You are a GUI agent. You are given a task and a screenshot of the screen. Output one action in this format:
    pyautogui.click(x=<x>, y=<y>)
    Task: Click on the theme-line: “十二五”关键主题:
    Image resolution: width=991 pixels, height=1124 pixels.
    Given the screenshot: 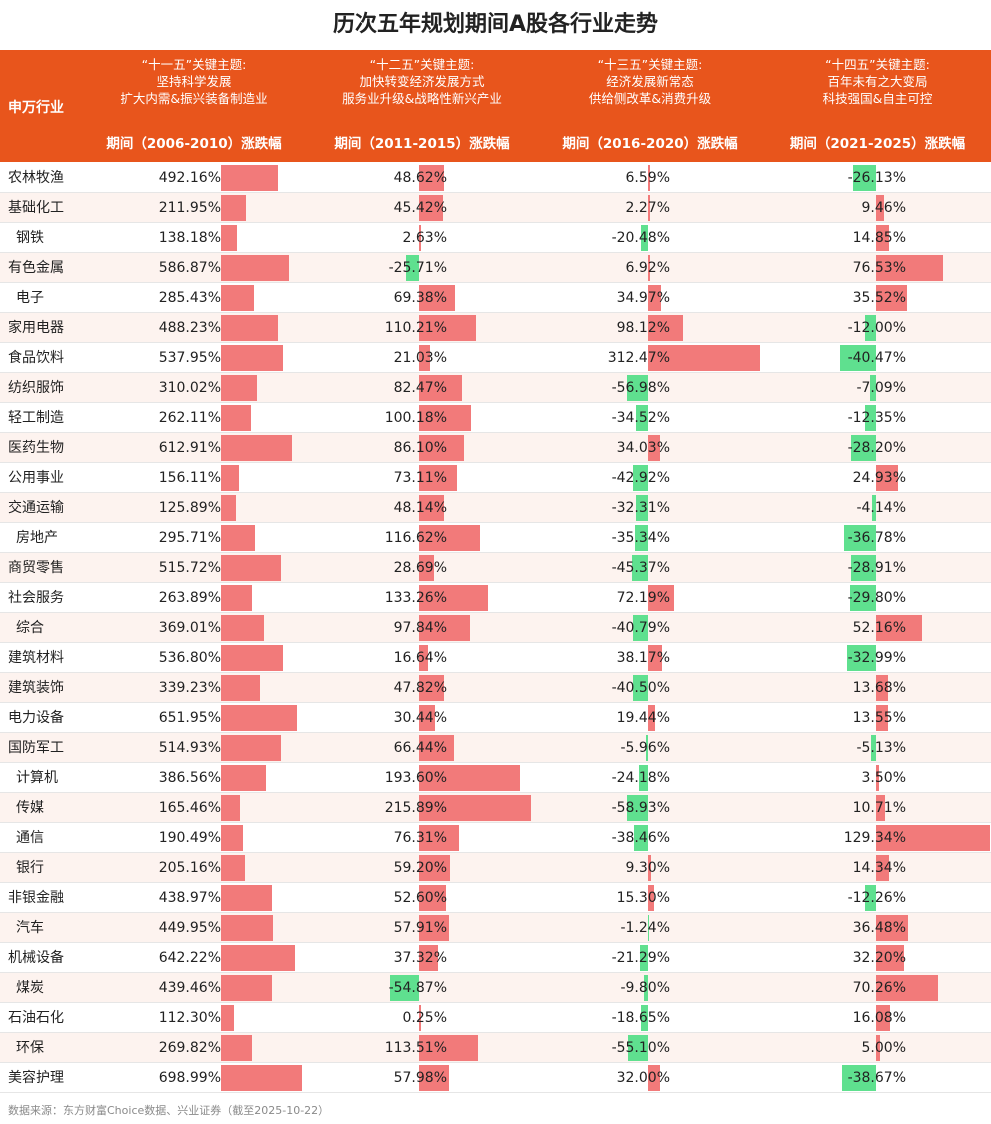 What is the action you would take?
    pyautogui.click(x=422, y=64)
    